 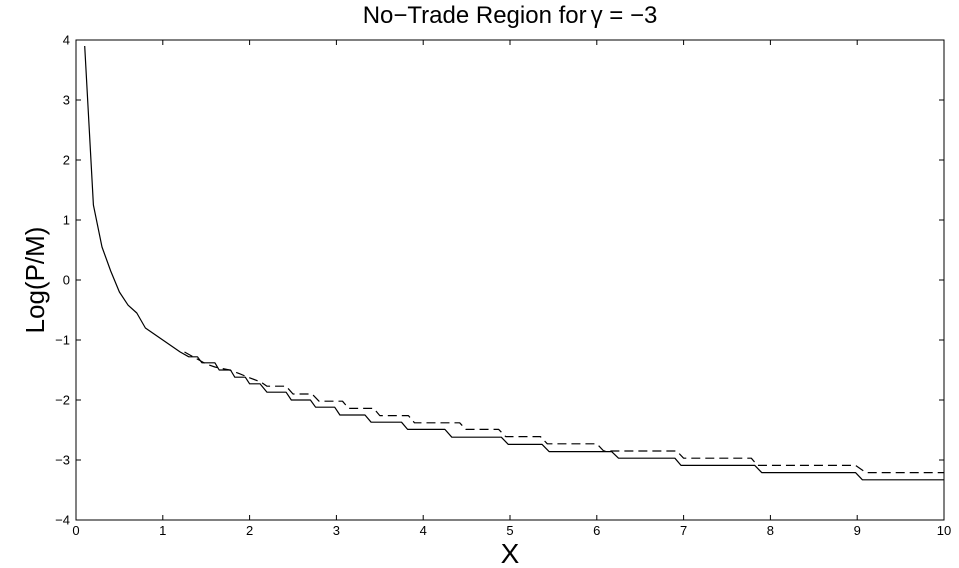 I want to click on x-tick-label: 3, so click(x=336, y=530).